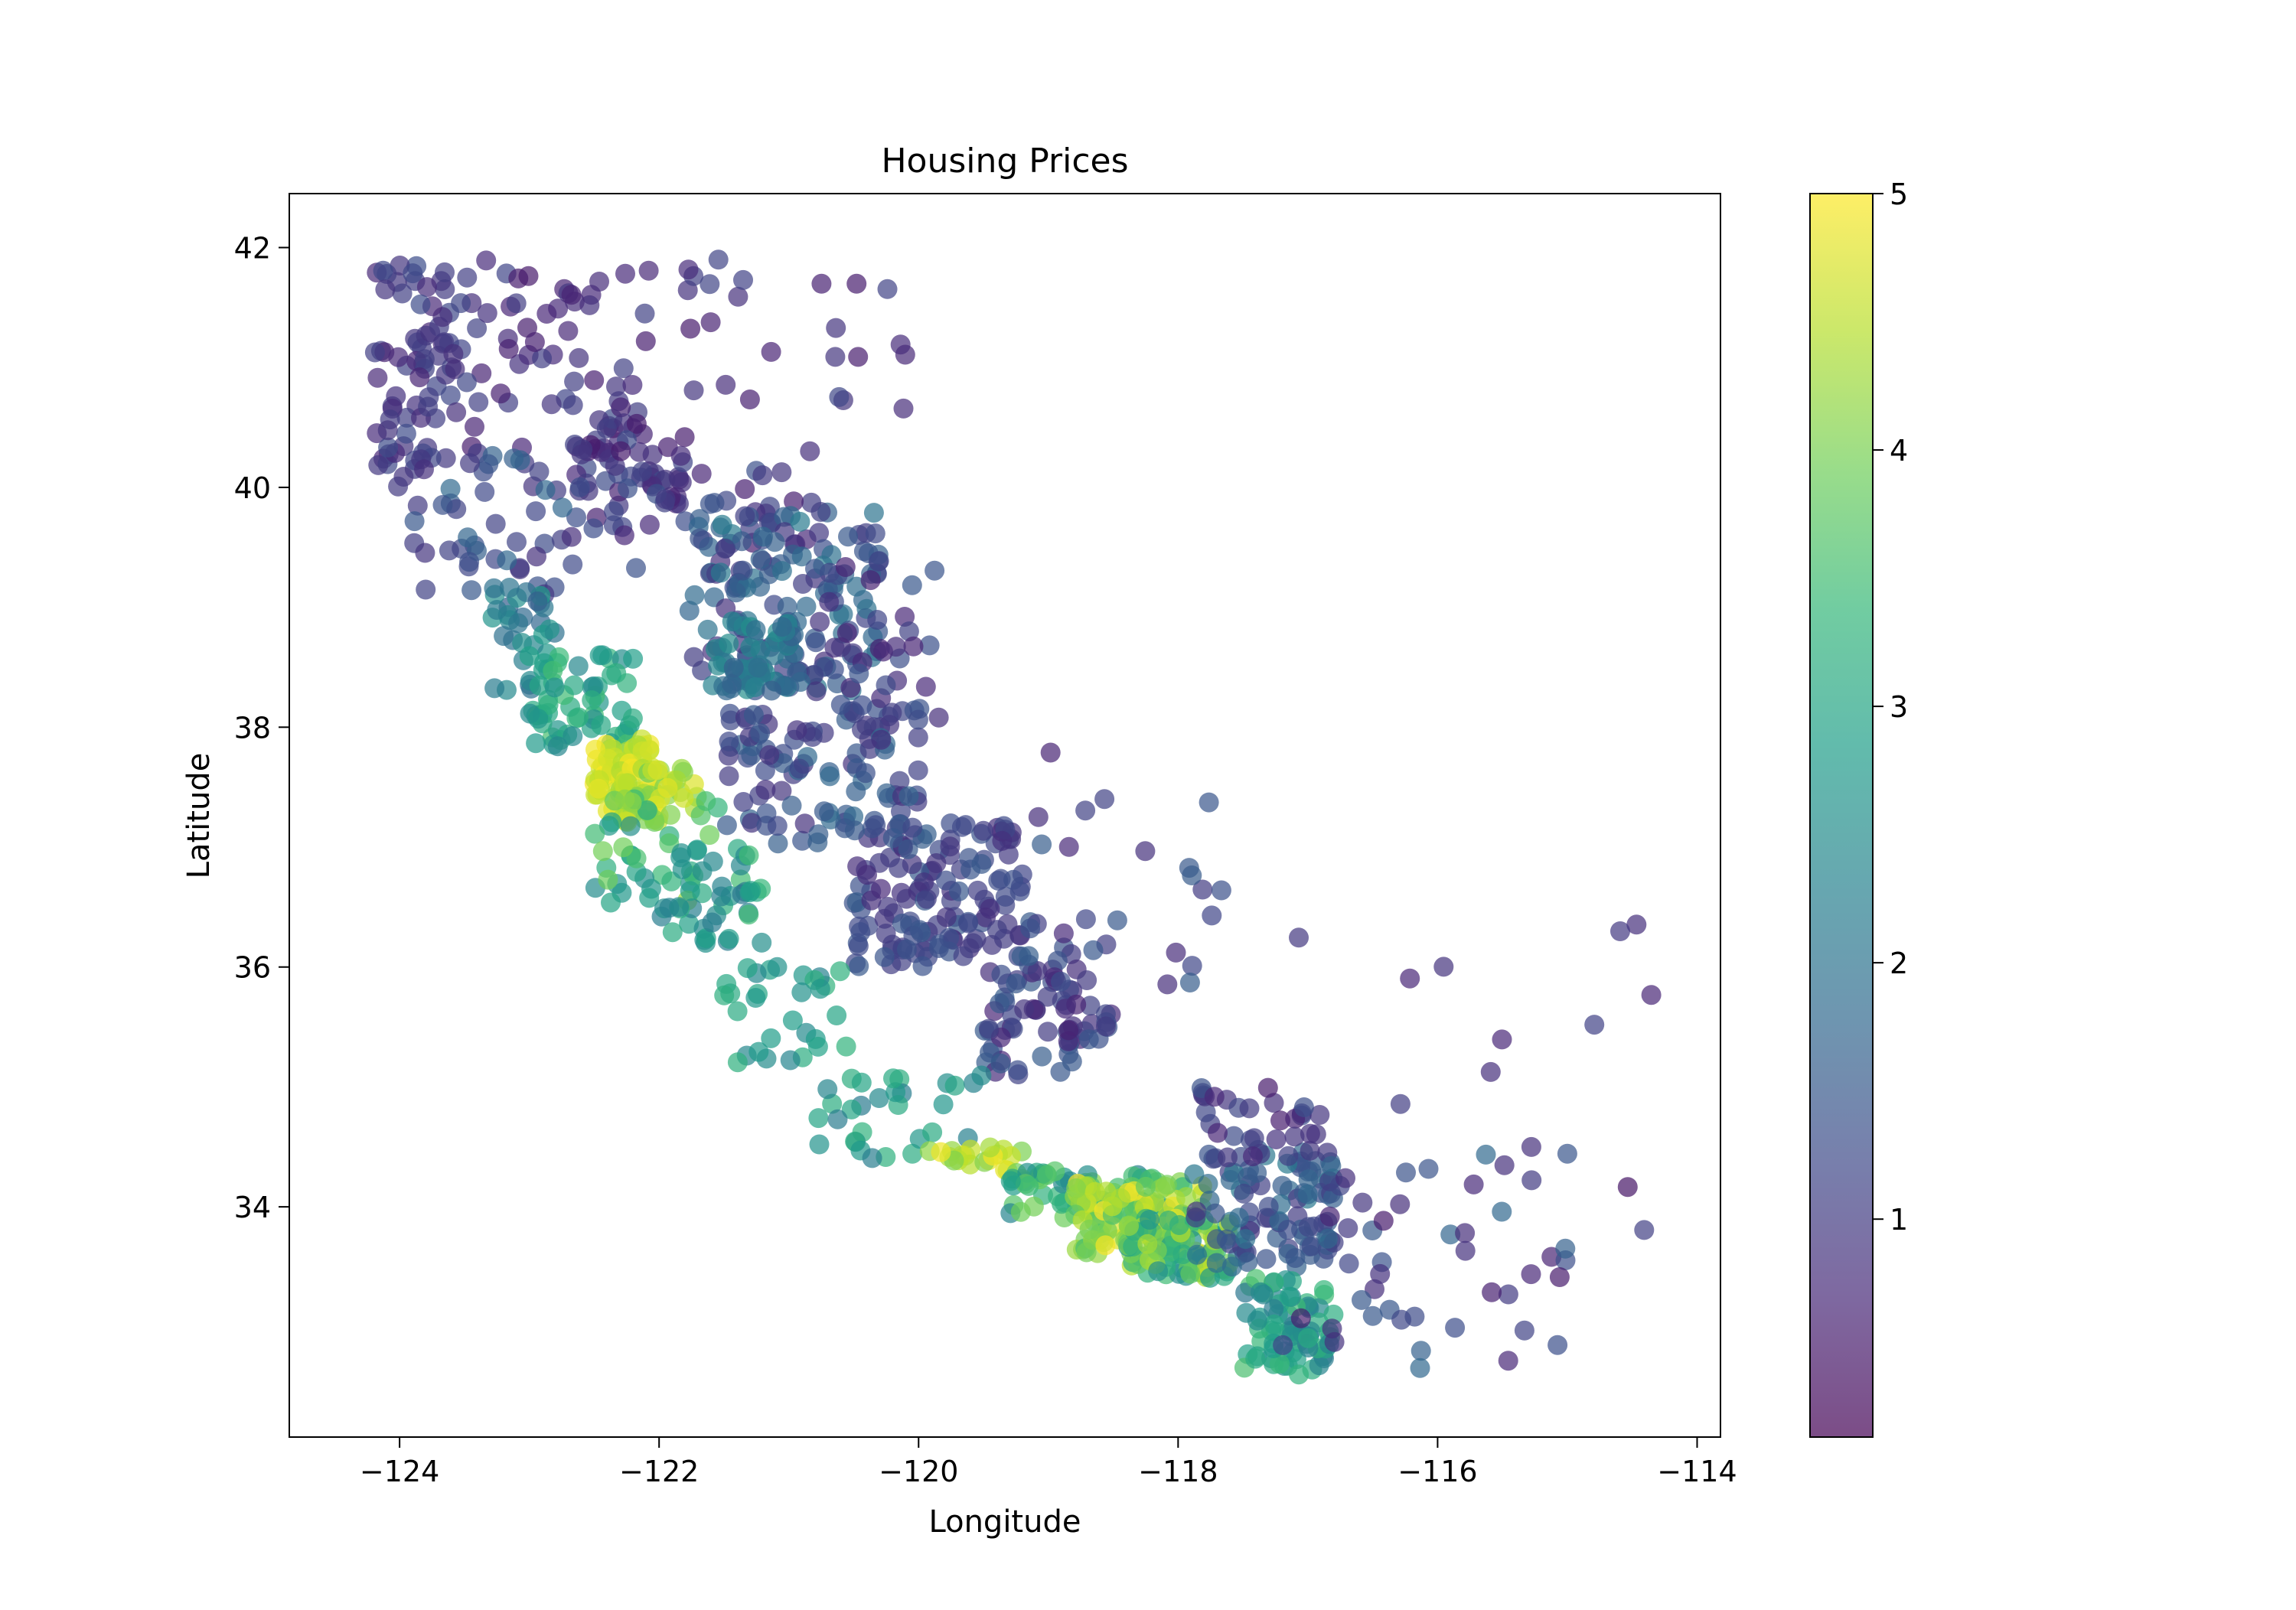 This screenshot has height=1610, width=2296. What do you see at coordinates (1178, 1472) in the screenshot?
I see `x-tick-label: −118` at bounding box center [1178, 1472].